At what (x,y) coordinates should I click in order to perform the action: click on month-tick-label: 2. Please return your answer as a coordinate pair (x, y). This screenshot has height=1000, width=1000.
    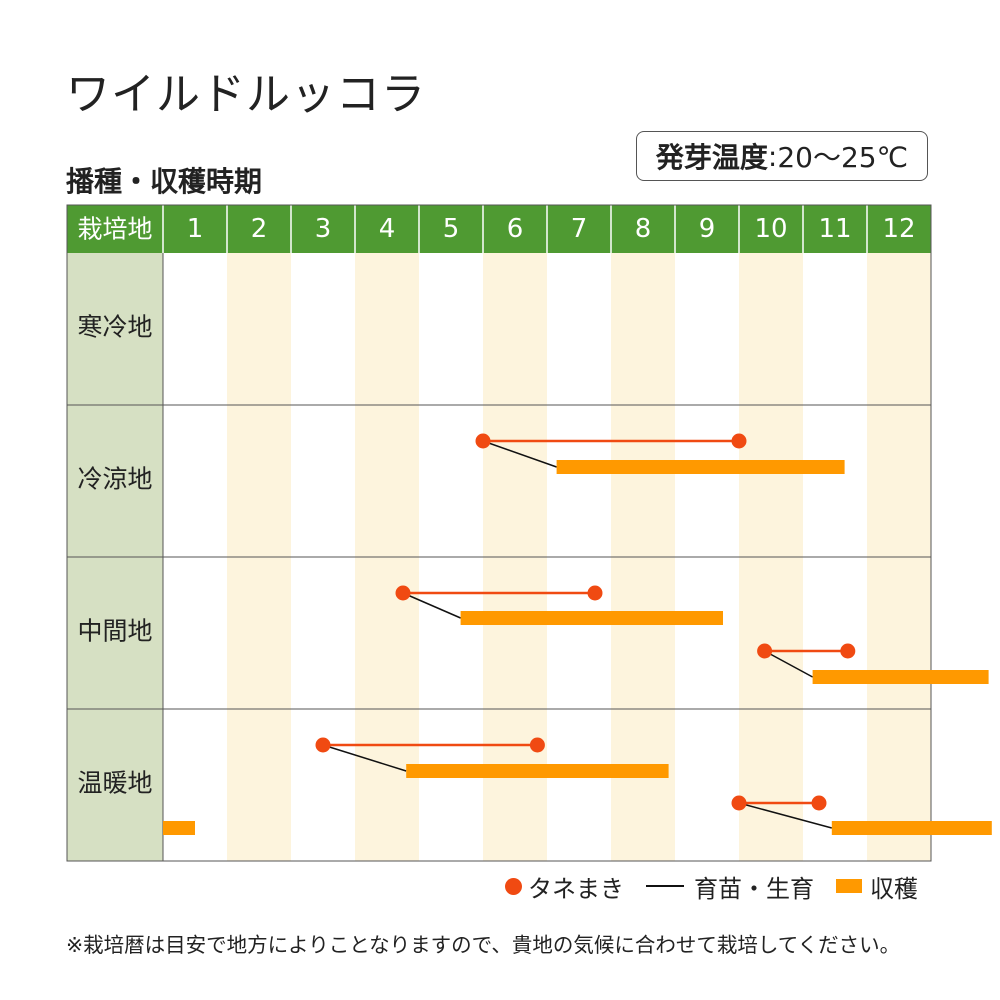
    Looking at the image, I should click on (259, 229).